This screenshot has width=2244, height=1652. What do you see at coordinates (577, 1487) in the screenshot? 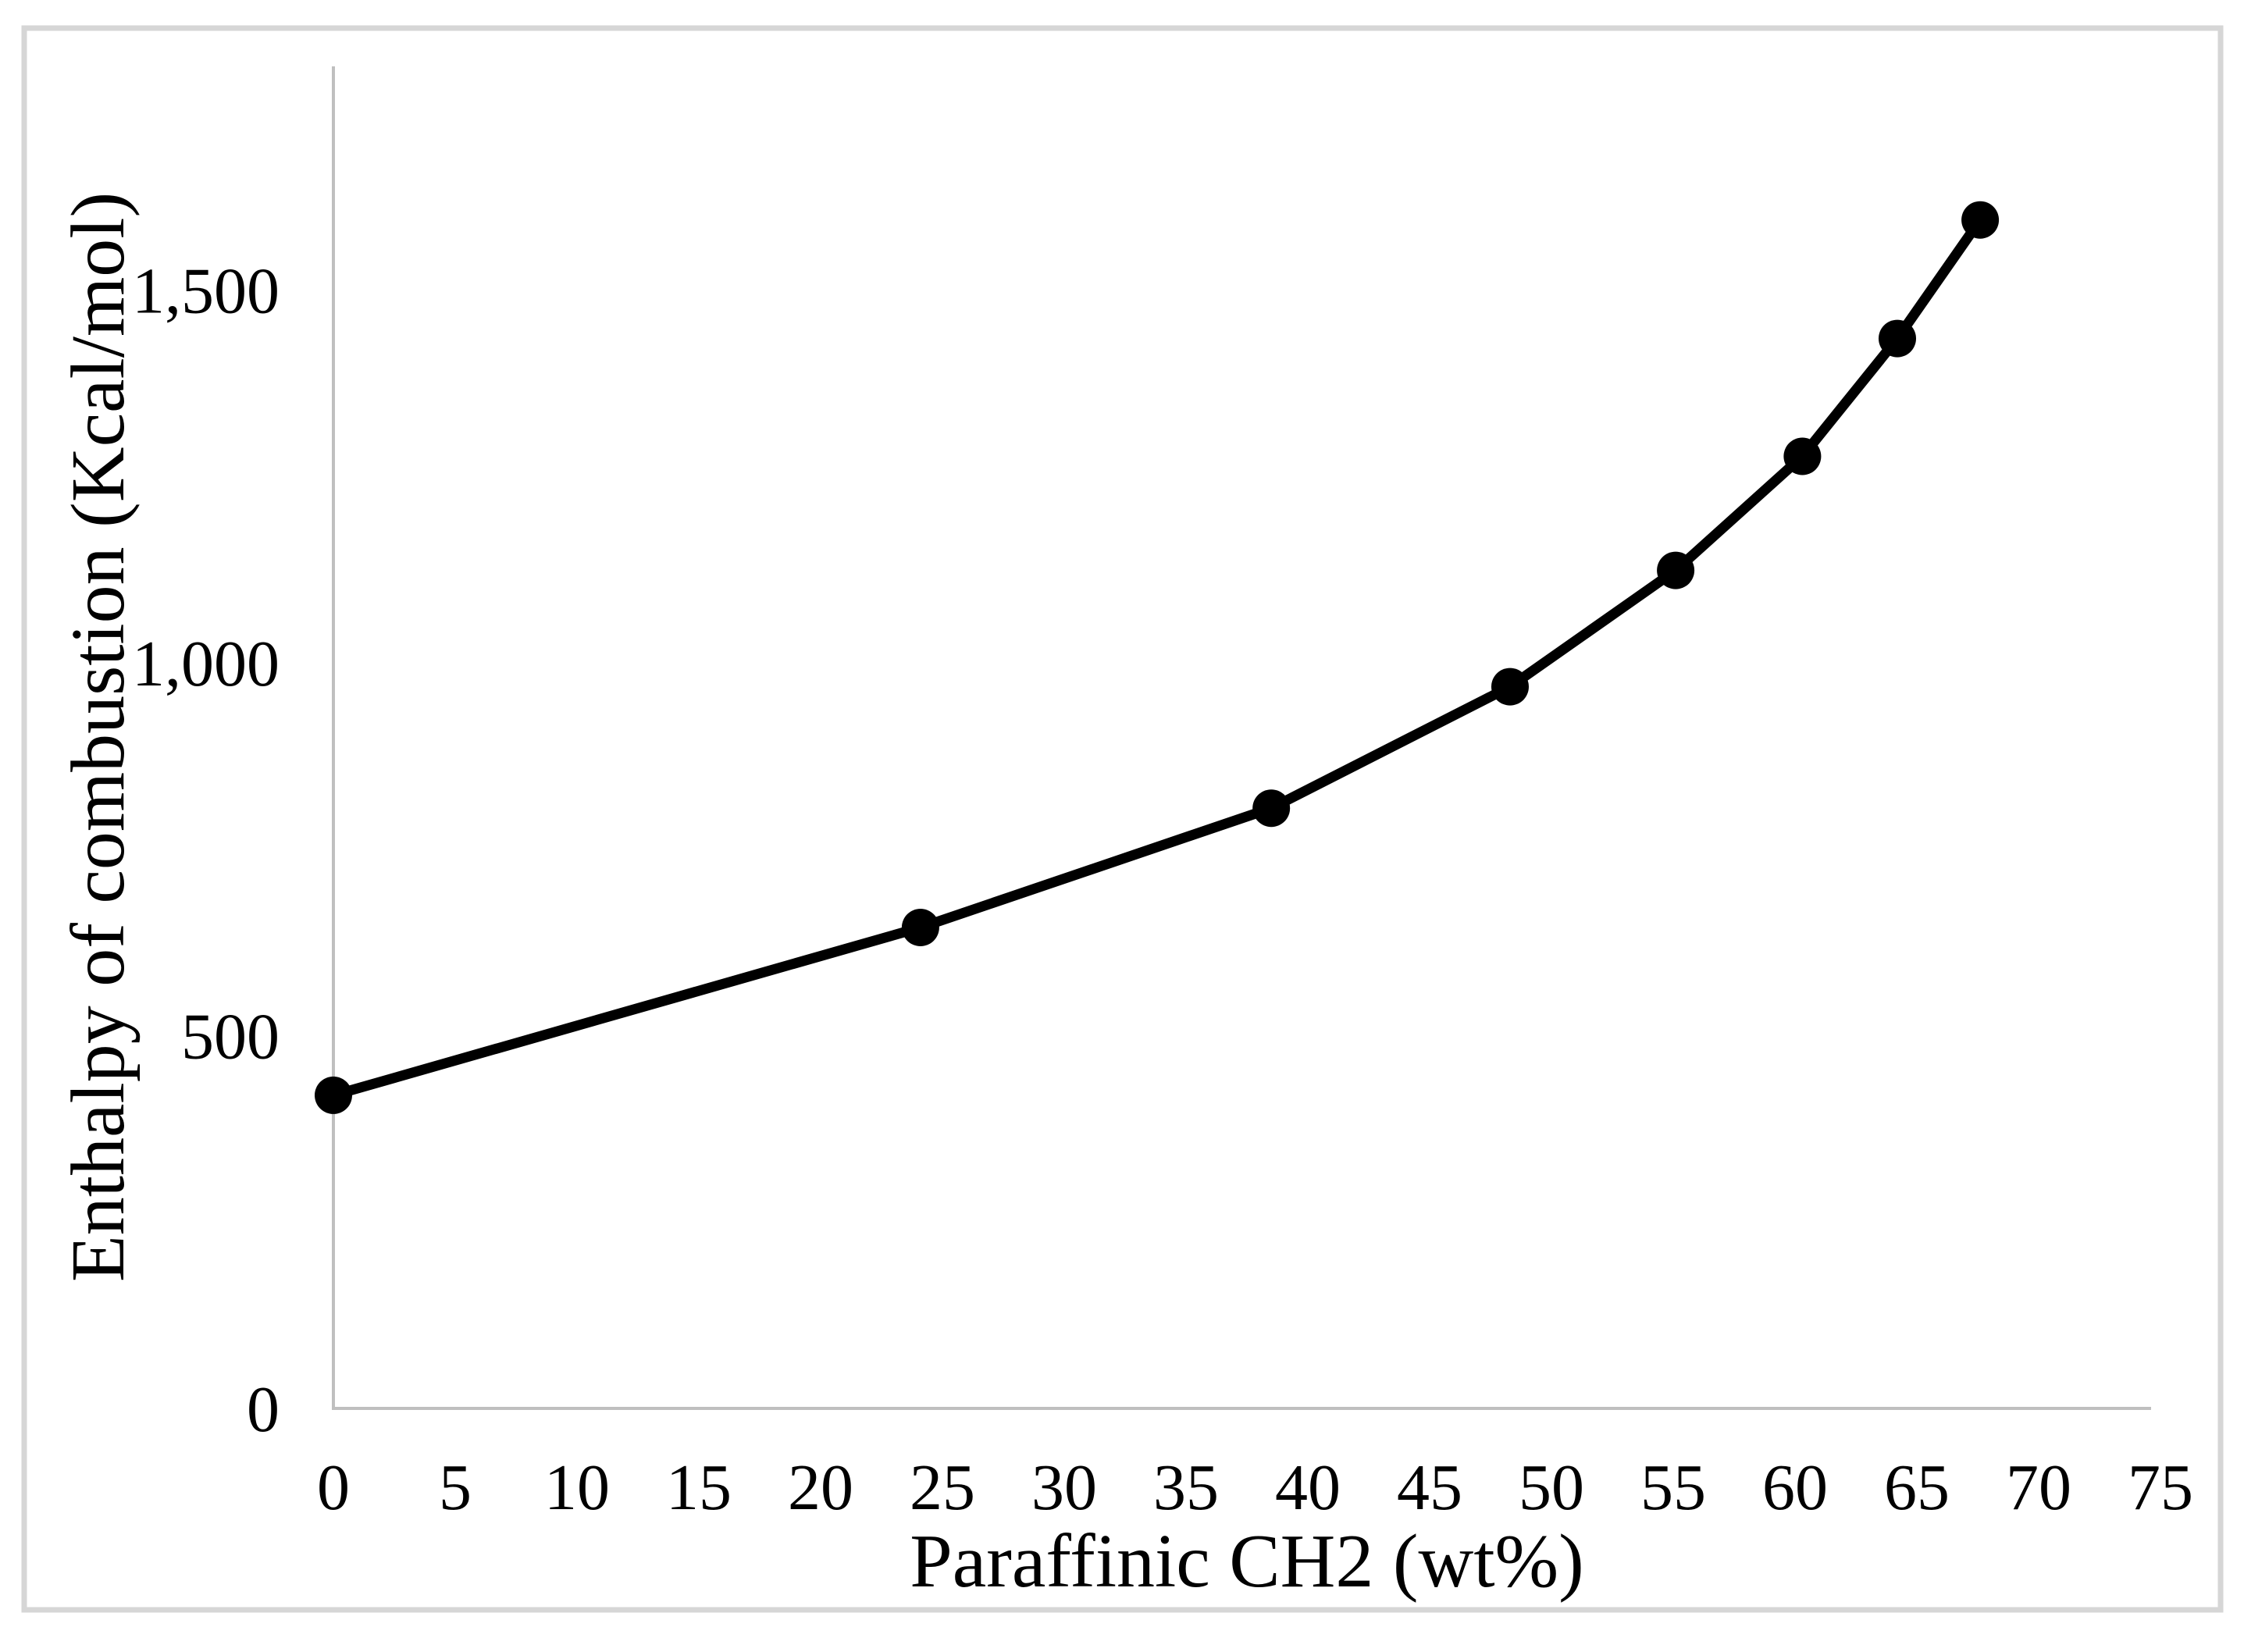
I see `x-tick-label: 10` at bounding box center [577, 1487].